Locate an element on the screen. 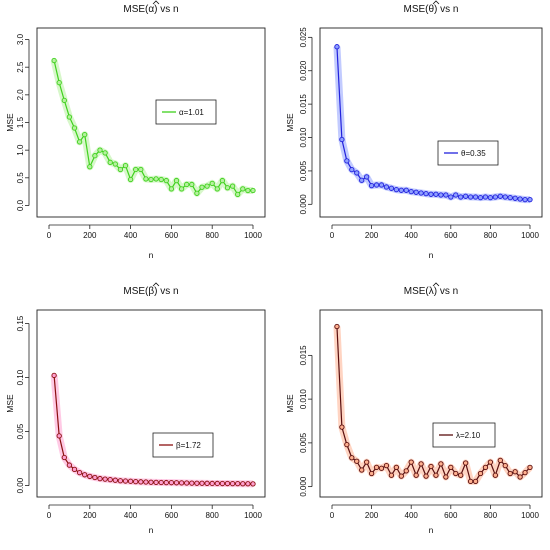 Image resolution: width=550 pixels, height=550 pixels. legend: θ=0.35 is located at coordinates (468, 153).